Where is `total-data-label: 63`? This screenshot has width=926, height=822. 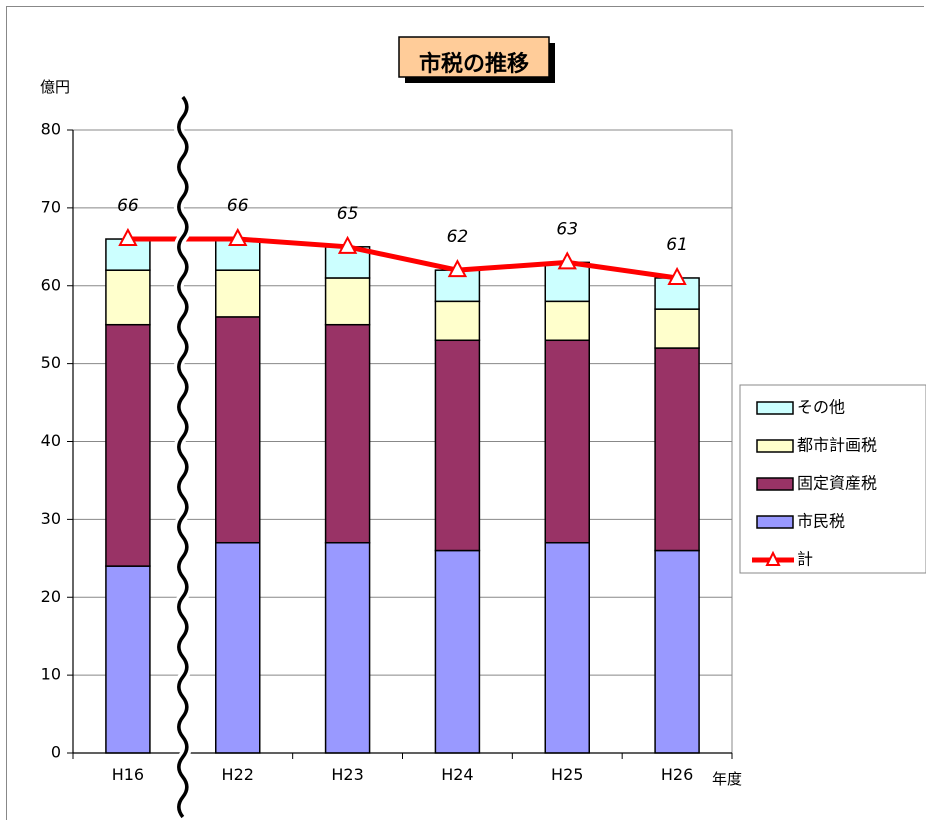
total-data-label: 63 is located at coordinates (567, 229).